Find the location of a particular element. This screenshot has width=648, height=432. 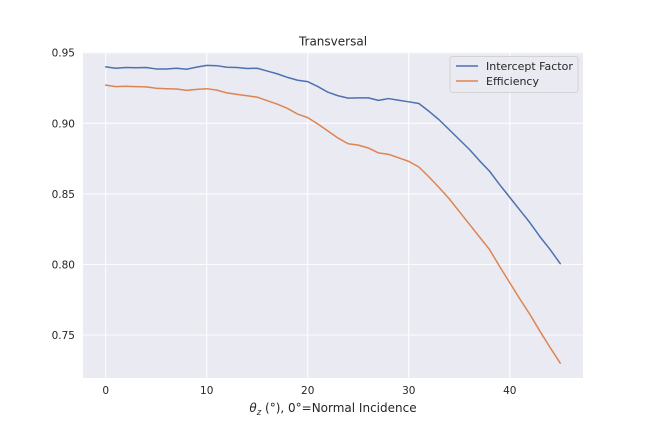

x-tick-label: 0 is located at coordinates (105, 391).